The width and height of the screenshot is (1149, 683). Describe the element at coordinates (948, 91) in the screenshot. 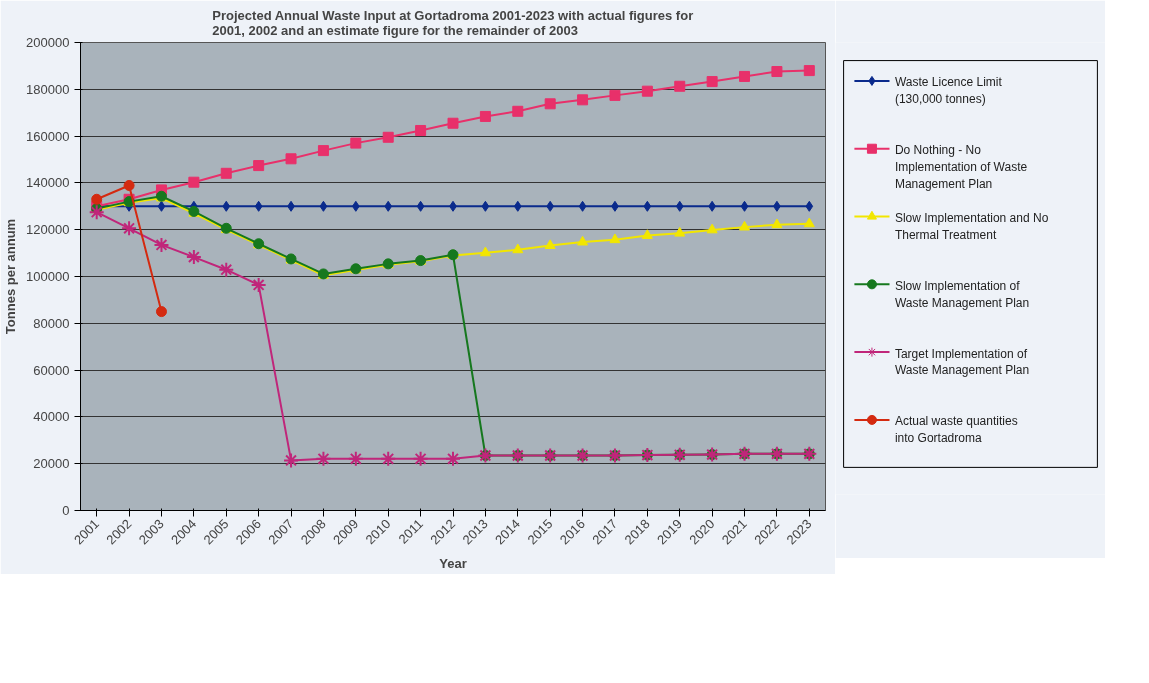

I see `legend-label: Waste Licence Limit (130,000 tonnes)` at that location.